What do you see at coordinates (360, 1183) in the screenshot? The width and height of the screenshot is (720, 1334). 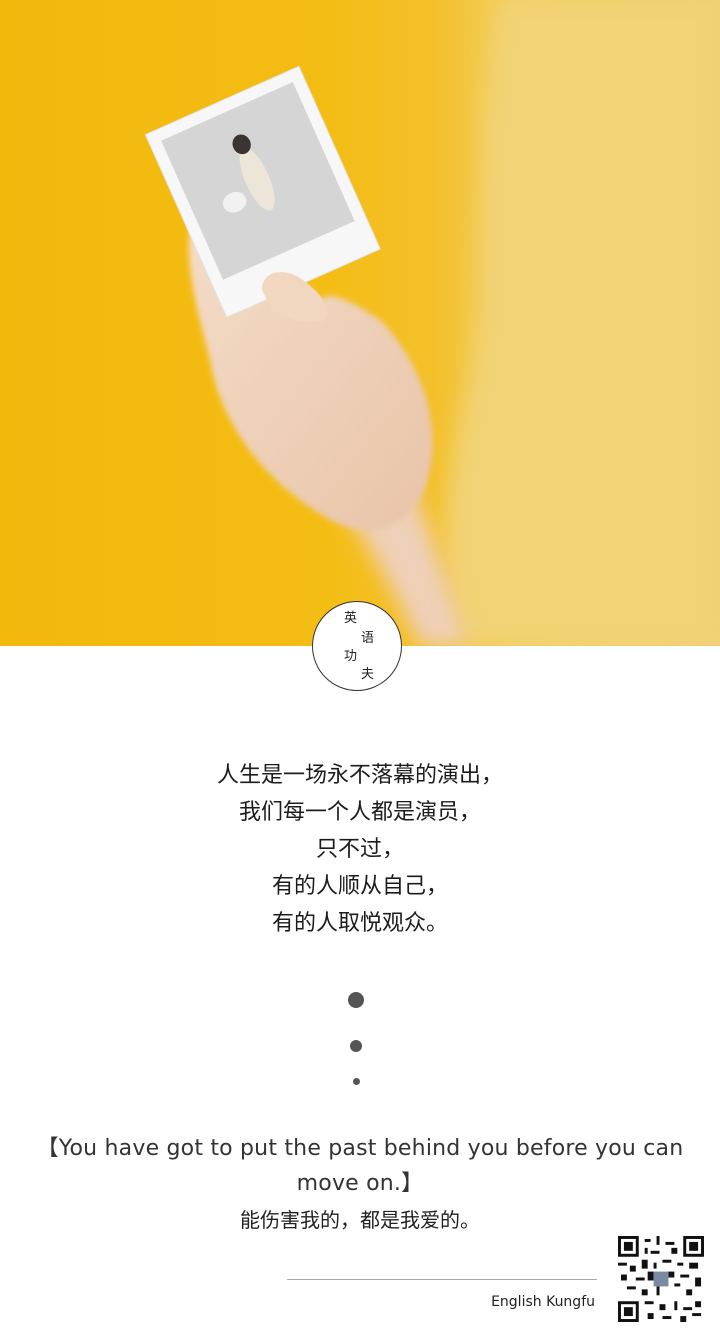 I see `english-quote-line-2: move on.】` at bounding box center [360, 1183].